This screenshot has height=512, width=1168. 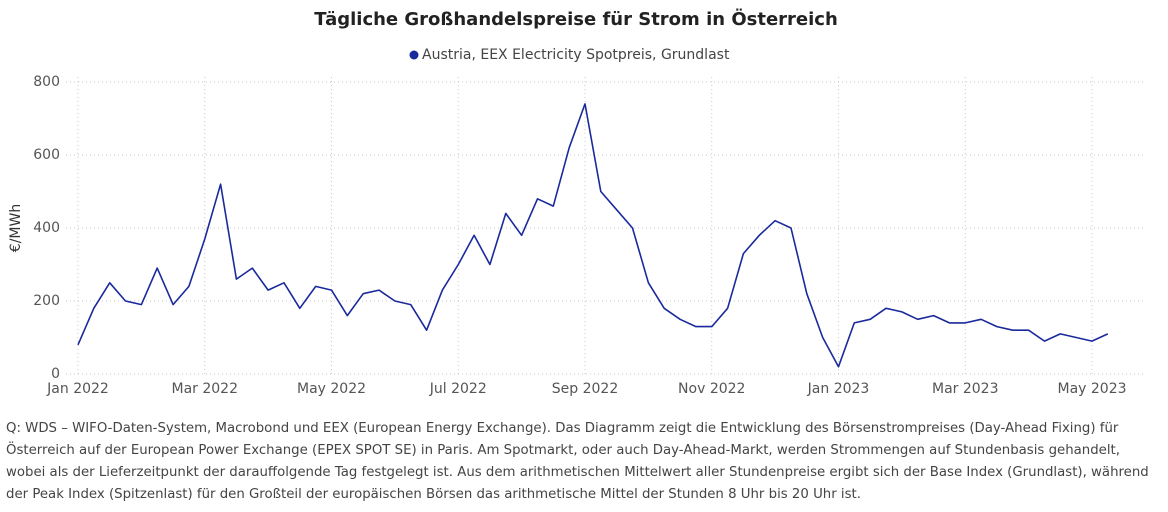 What do you see at coordinates (55, 374) in the screenshot?
I see `y-tick-label: 0` at bounding box center [55, 374].